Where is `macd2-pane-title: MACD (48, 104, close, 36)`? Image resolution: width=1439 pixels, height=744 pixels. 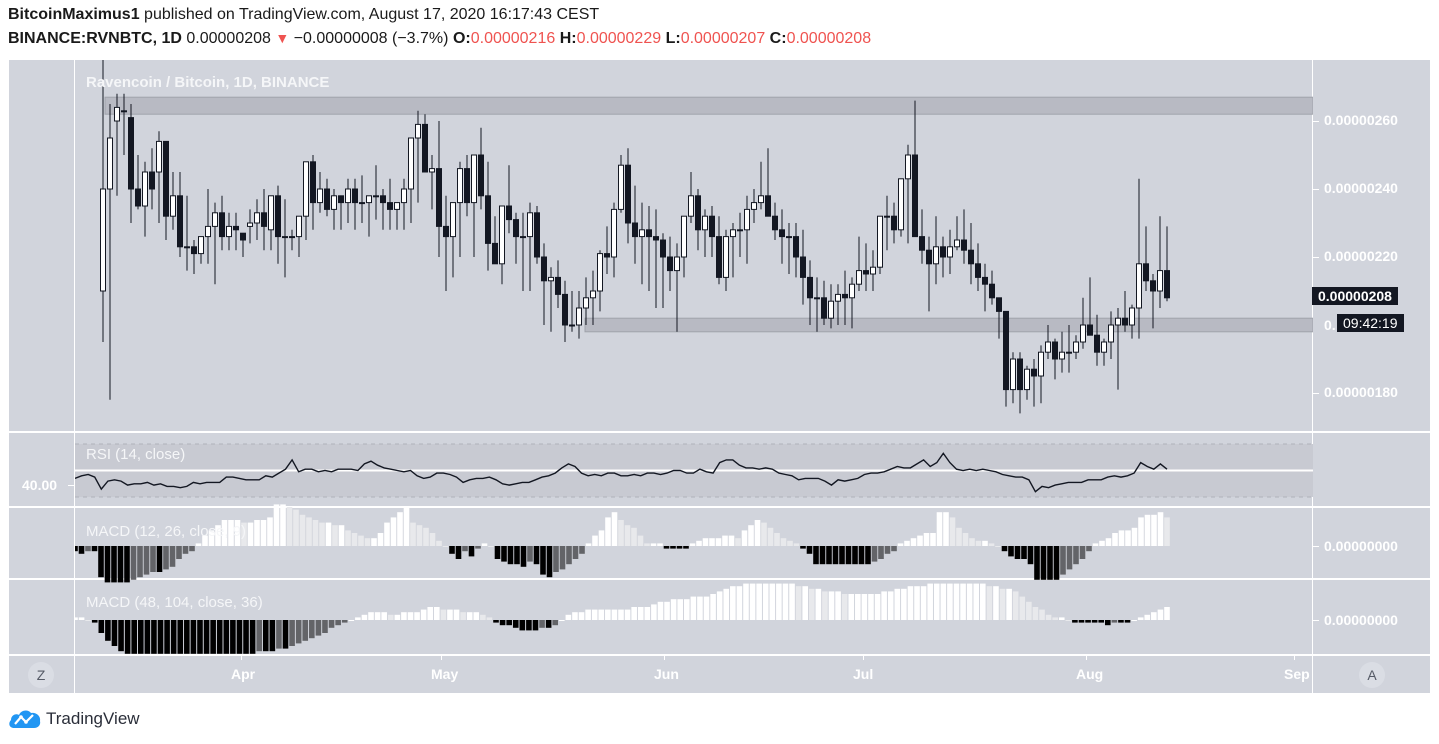 macd2-pane-title: MACD (48, 104, close, 36) is located at coordinates (174, 602).